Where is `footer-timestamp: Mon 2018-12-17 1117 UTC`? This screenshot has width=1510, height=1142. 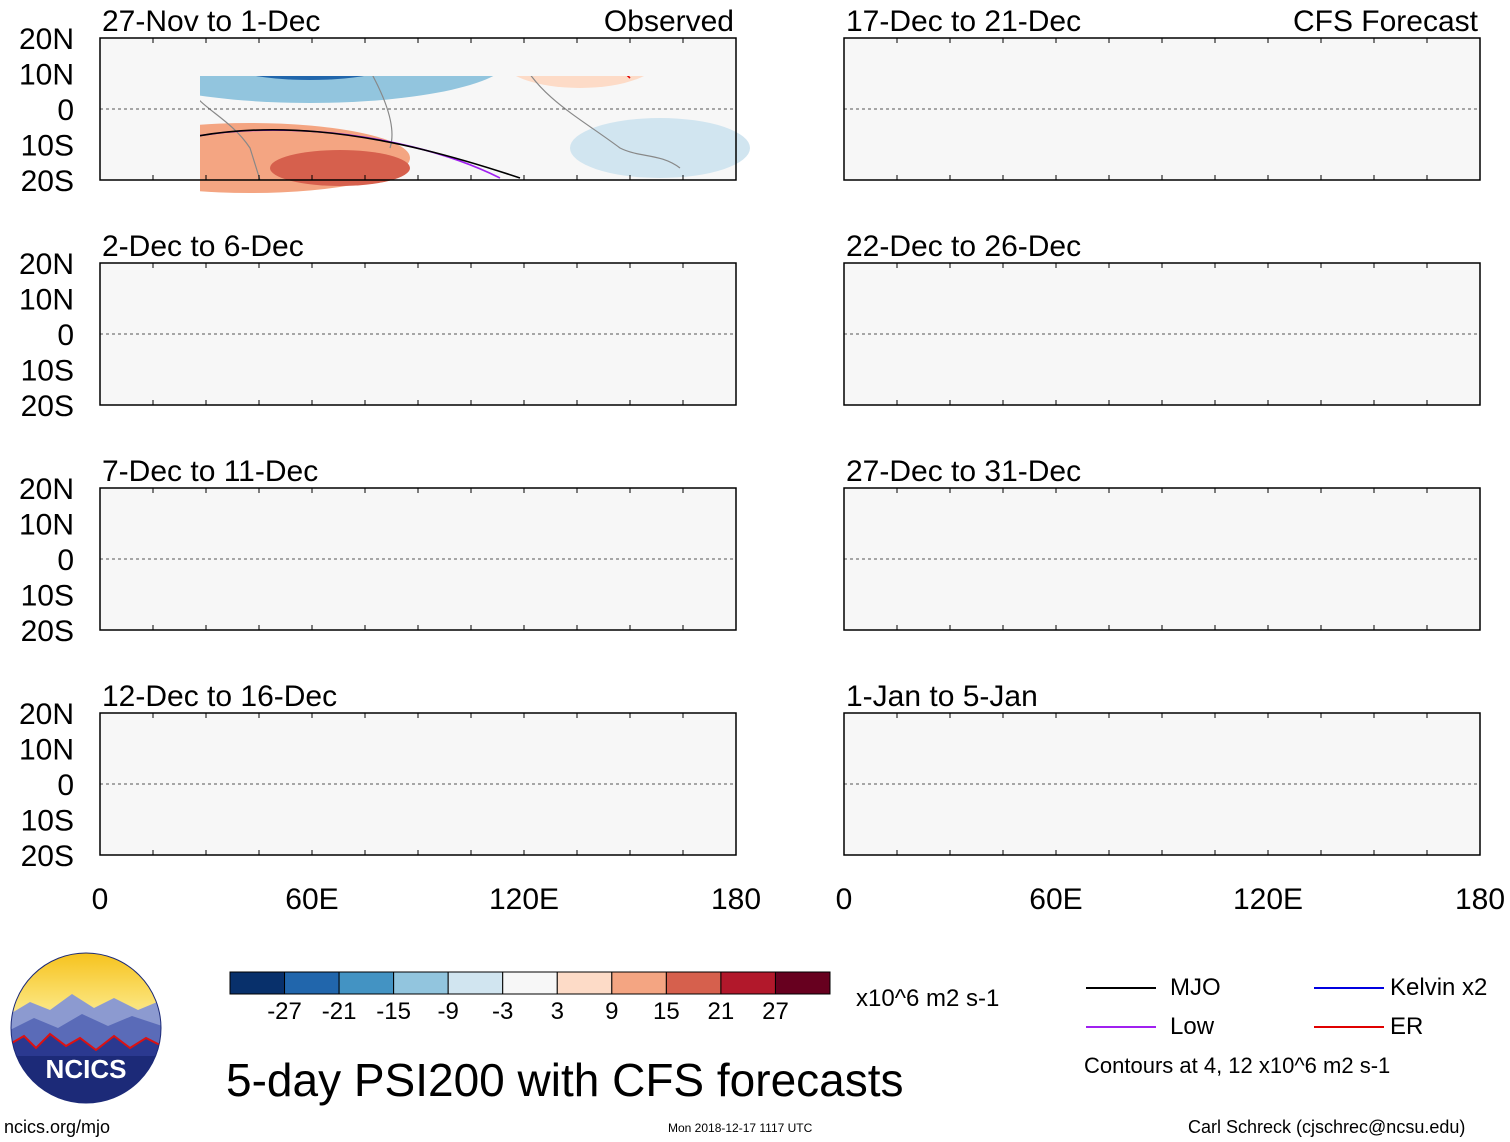 footer-timestamp: Mon 2018-12-17 1117 UTC is located at coordinates (740, 1128).